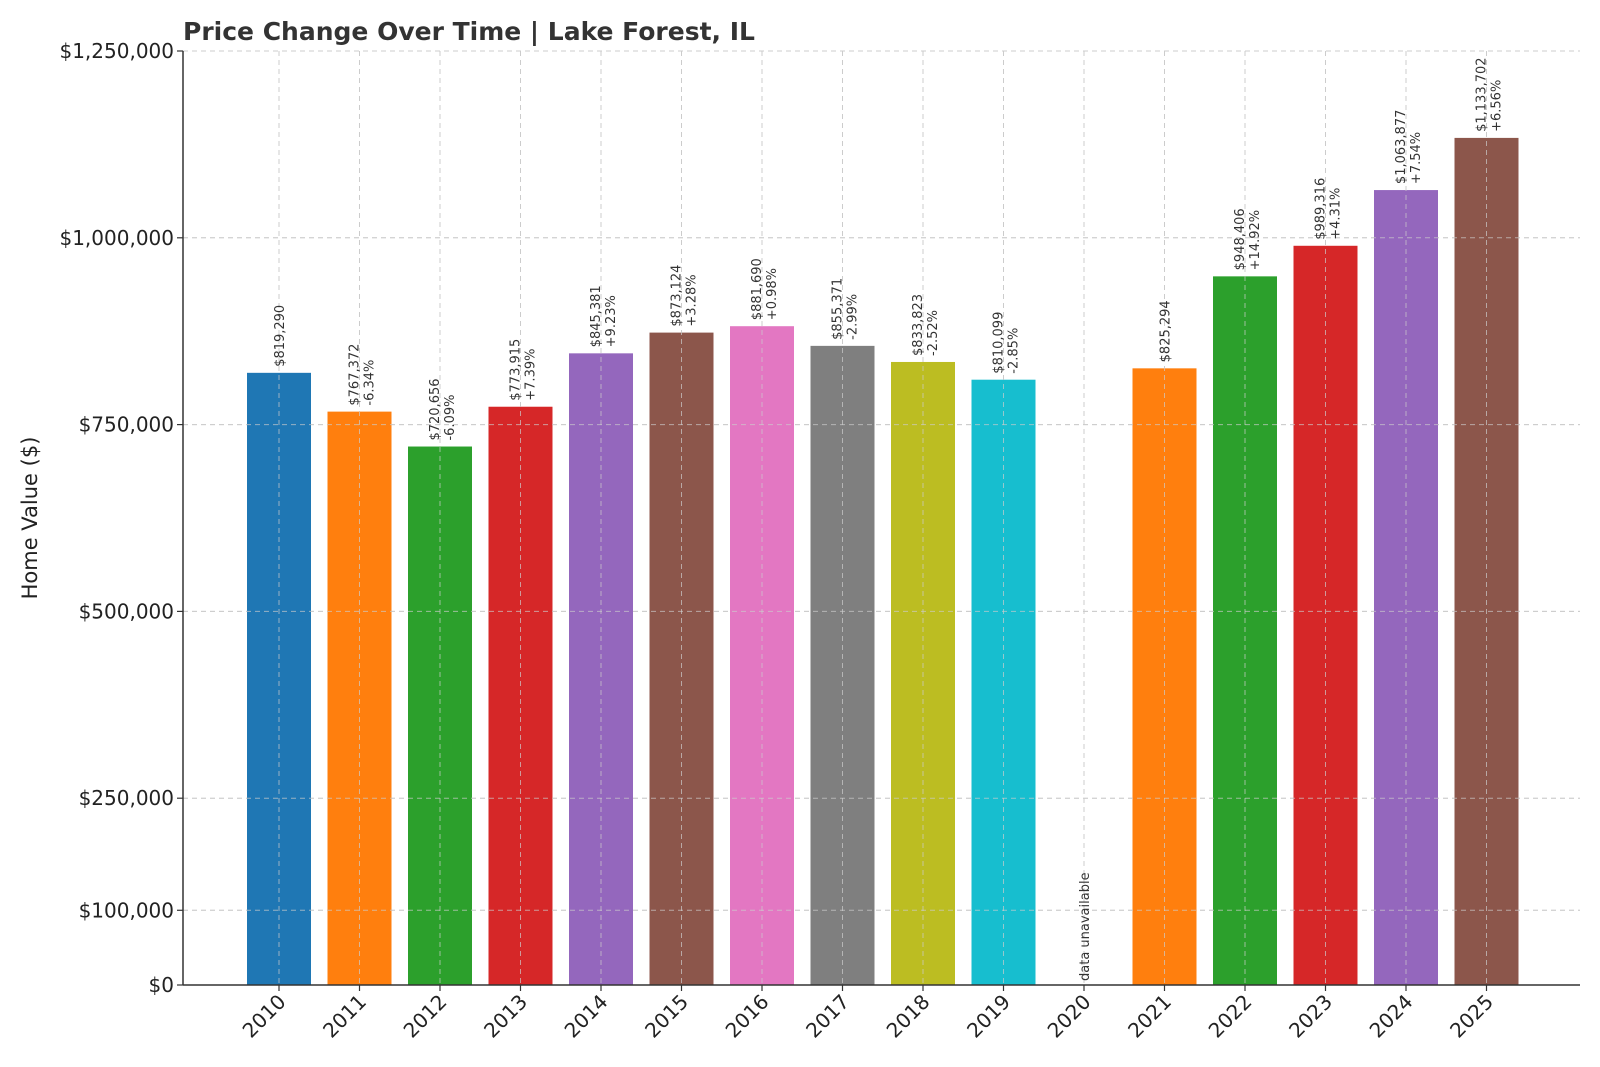 This screenshot has width=1600, height=1067. I want to click on bar-2010, so click(279, 678).